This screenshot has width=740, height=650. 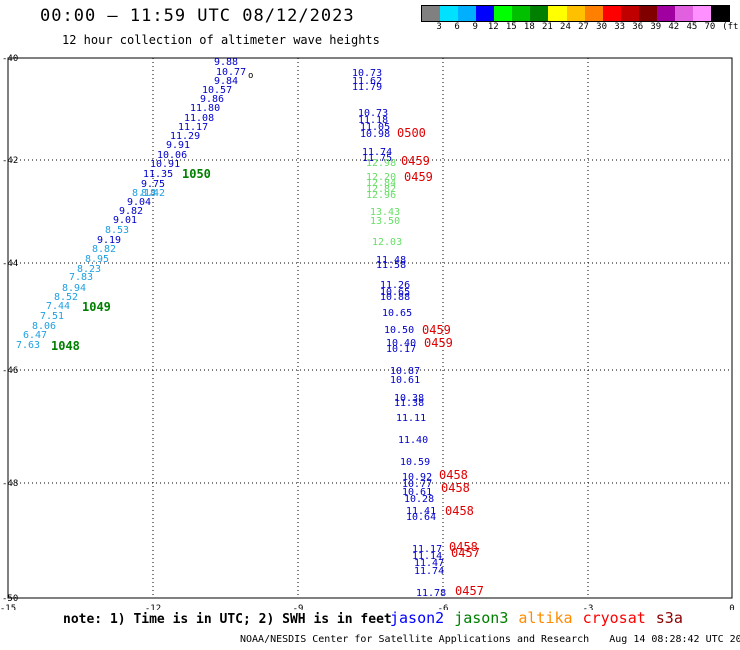 I want to click on swh-value-label: 9.04, so click(x=139, y=202).